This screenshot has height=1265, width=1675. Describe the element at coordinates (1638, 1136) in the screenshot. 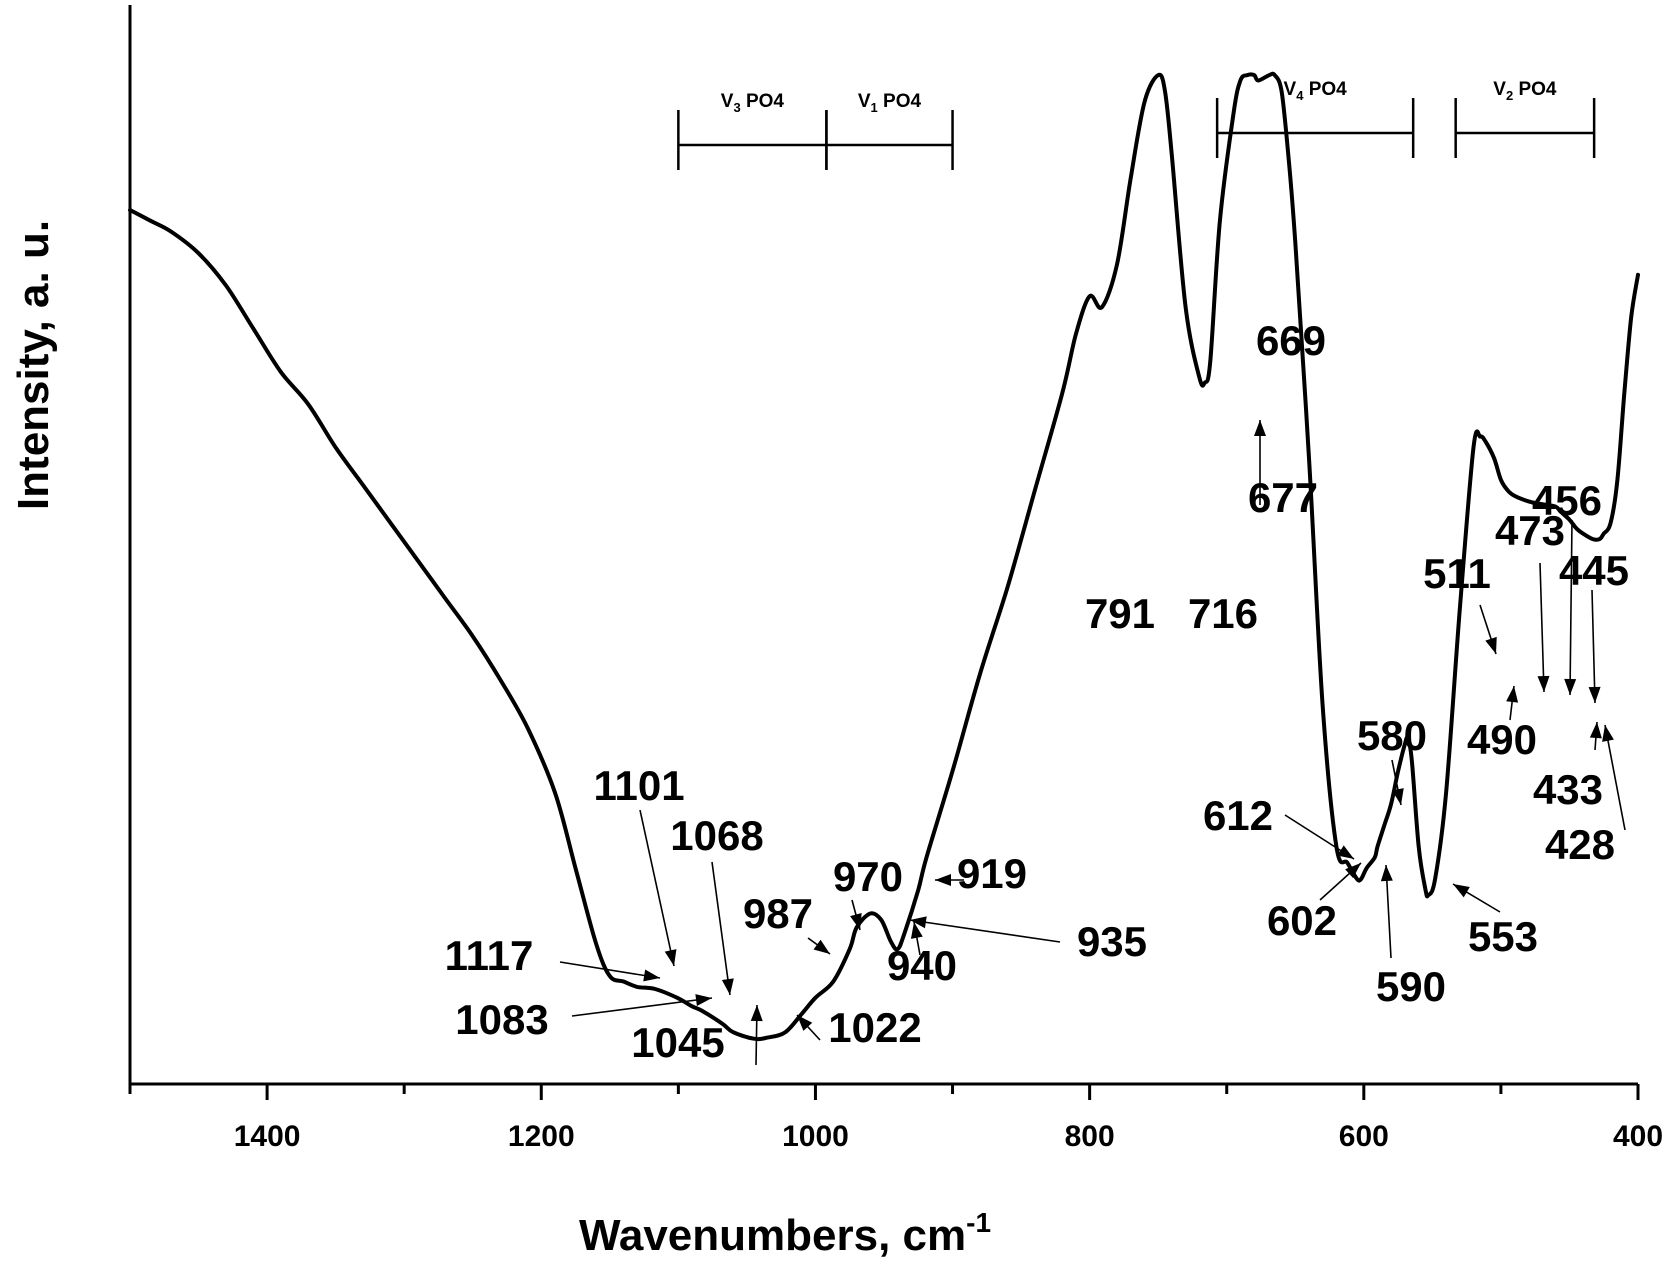

I see `x-tick-label: 400` at that location.